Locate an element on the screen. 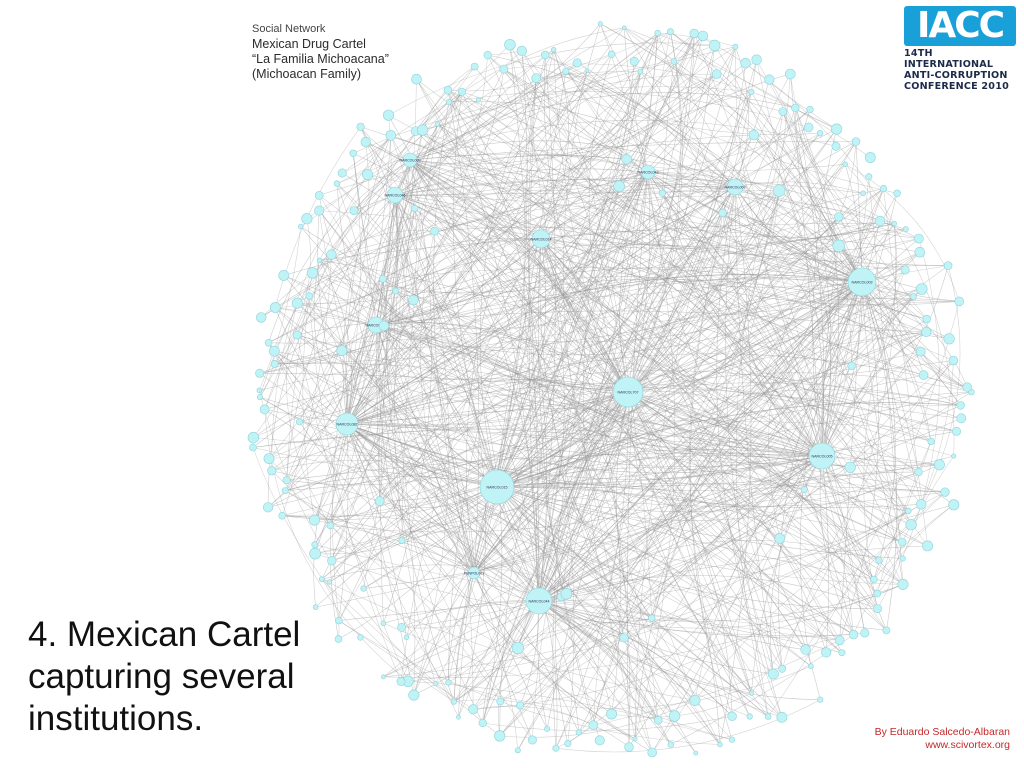  hub-node-label: NARCOL014 is located at coordinates (541, 240).